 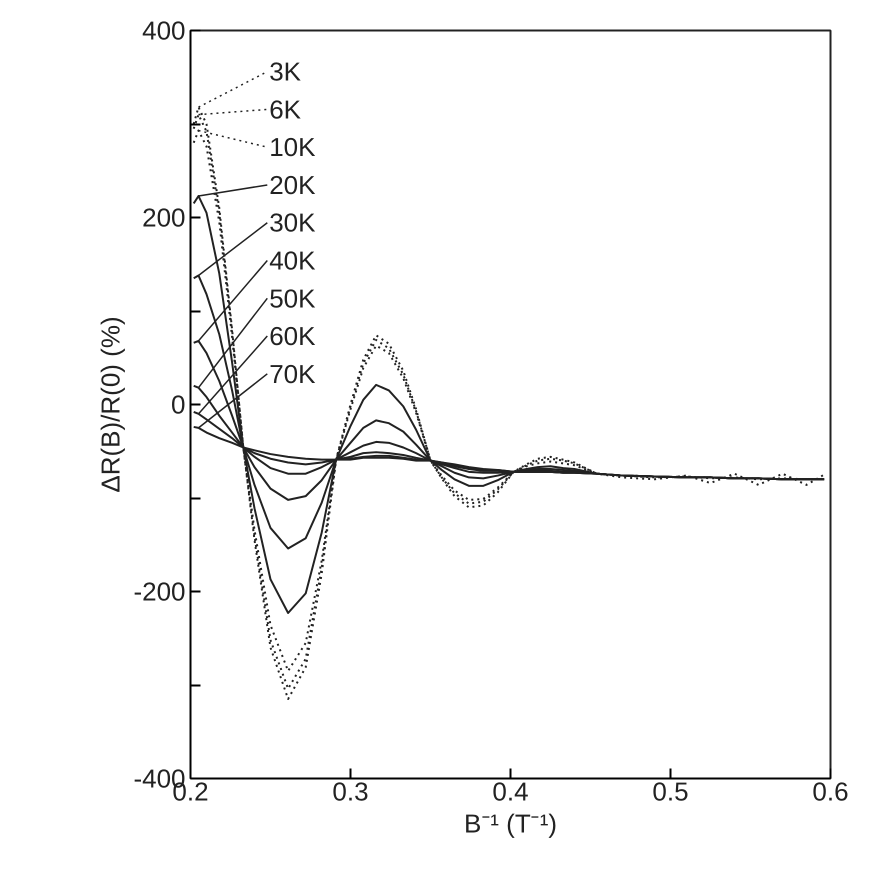 I want to click on text: 40K, so click(x=292, y=261).